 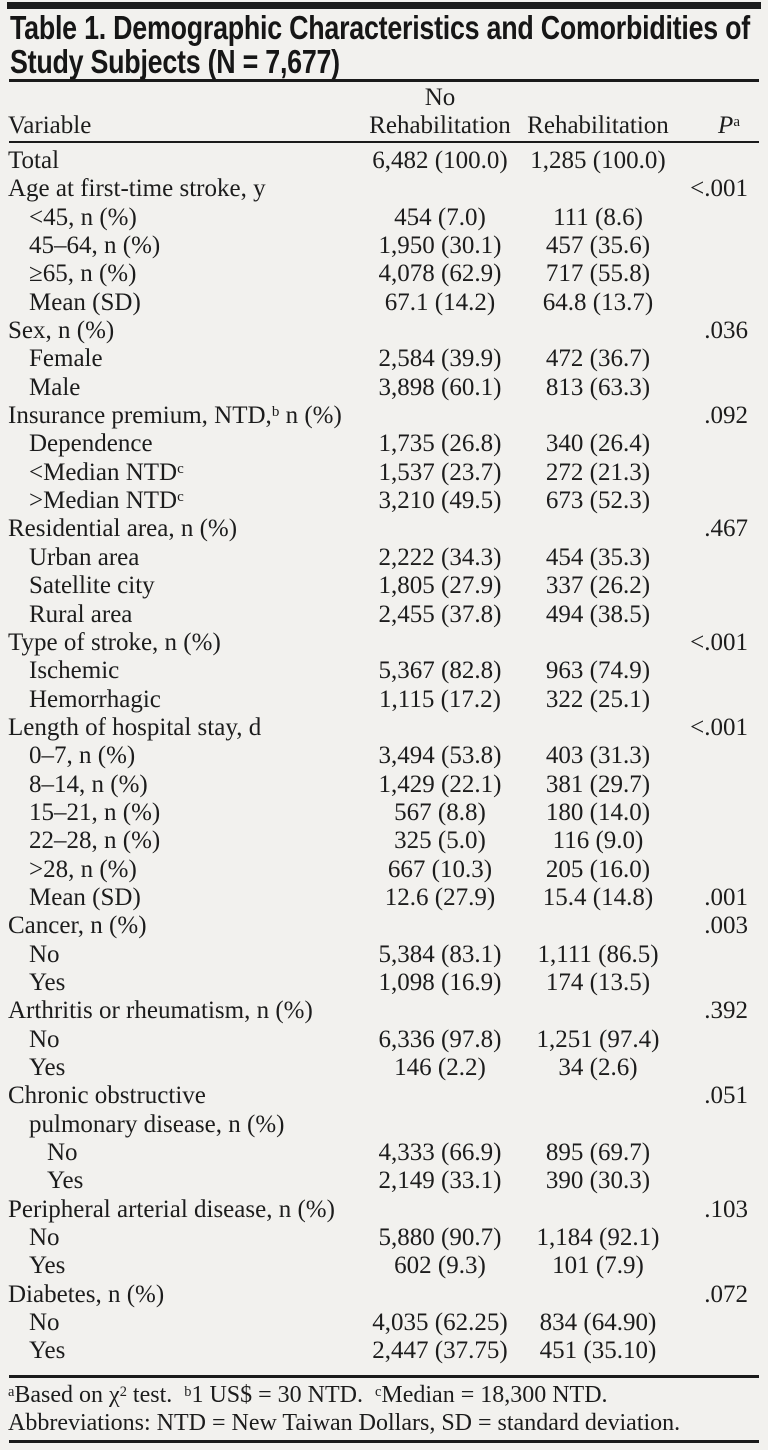 I want to click on cell-rehabilitation: 390 (30.3), so click(x=598, y=1181).